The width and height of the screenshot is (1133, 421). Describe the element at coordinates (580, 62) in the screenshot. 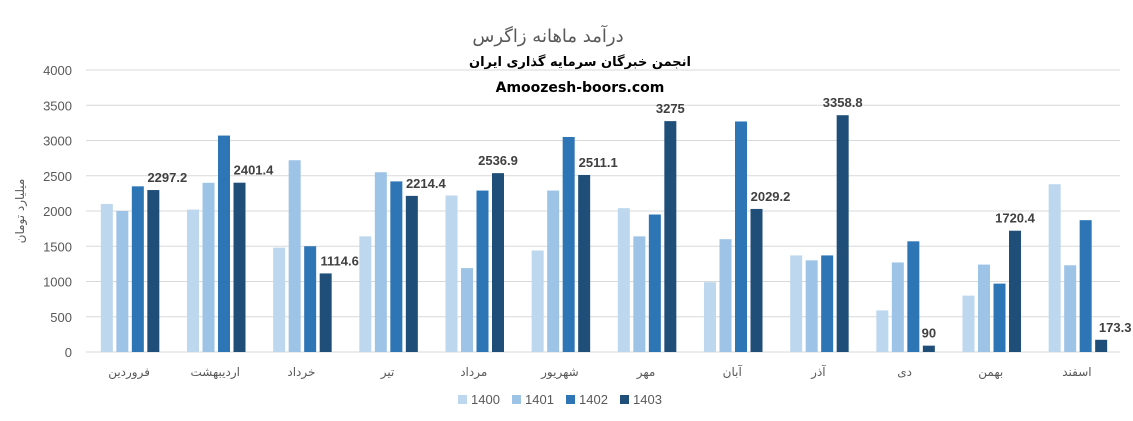

I see `chart-subtitle: انجمن خبرگان سرمایه گذاری ایران` at that location.